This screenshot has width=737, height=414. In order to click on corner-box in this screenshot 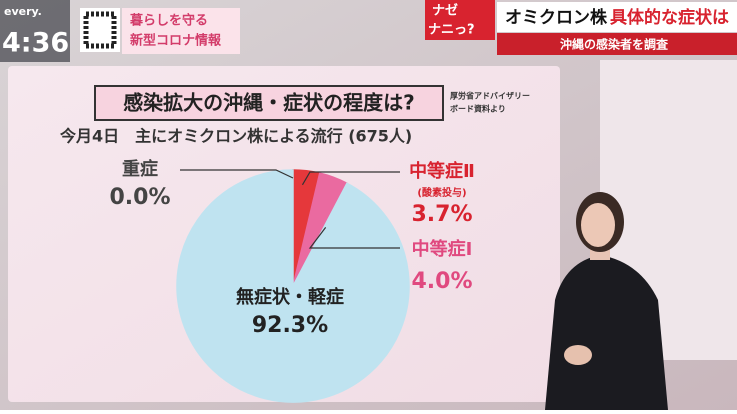, I will do `click(460, 20)`.